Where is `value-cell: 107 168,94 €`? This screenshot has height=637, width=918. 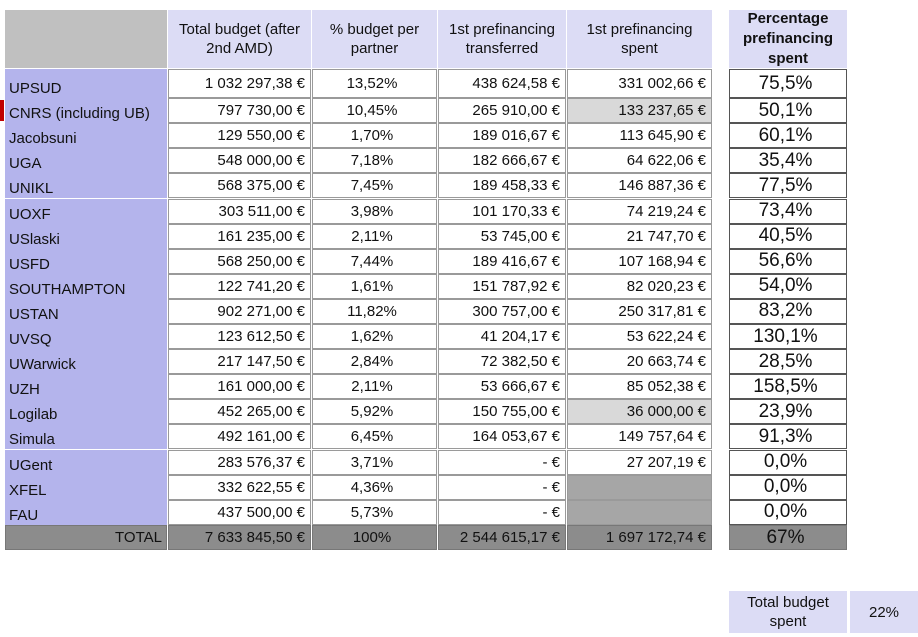 value-cell: 107 168,94 € is located at coordinates (639, 261).